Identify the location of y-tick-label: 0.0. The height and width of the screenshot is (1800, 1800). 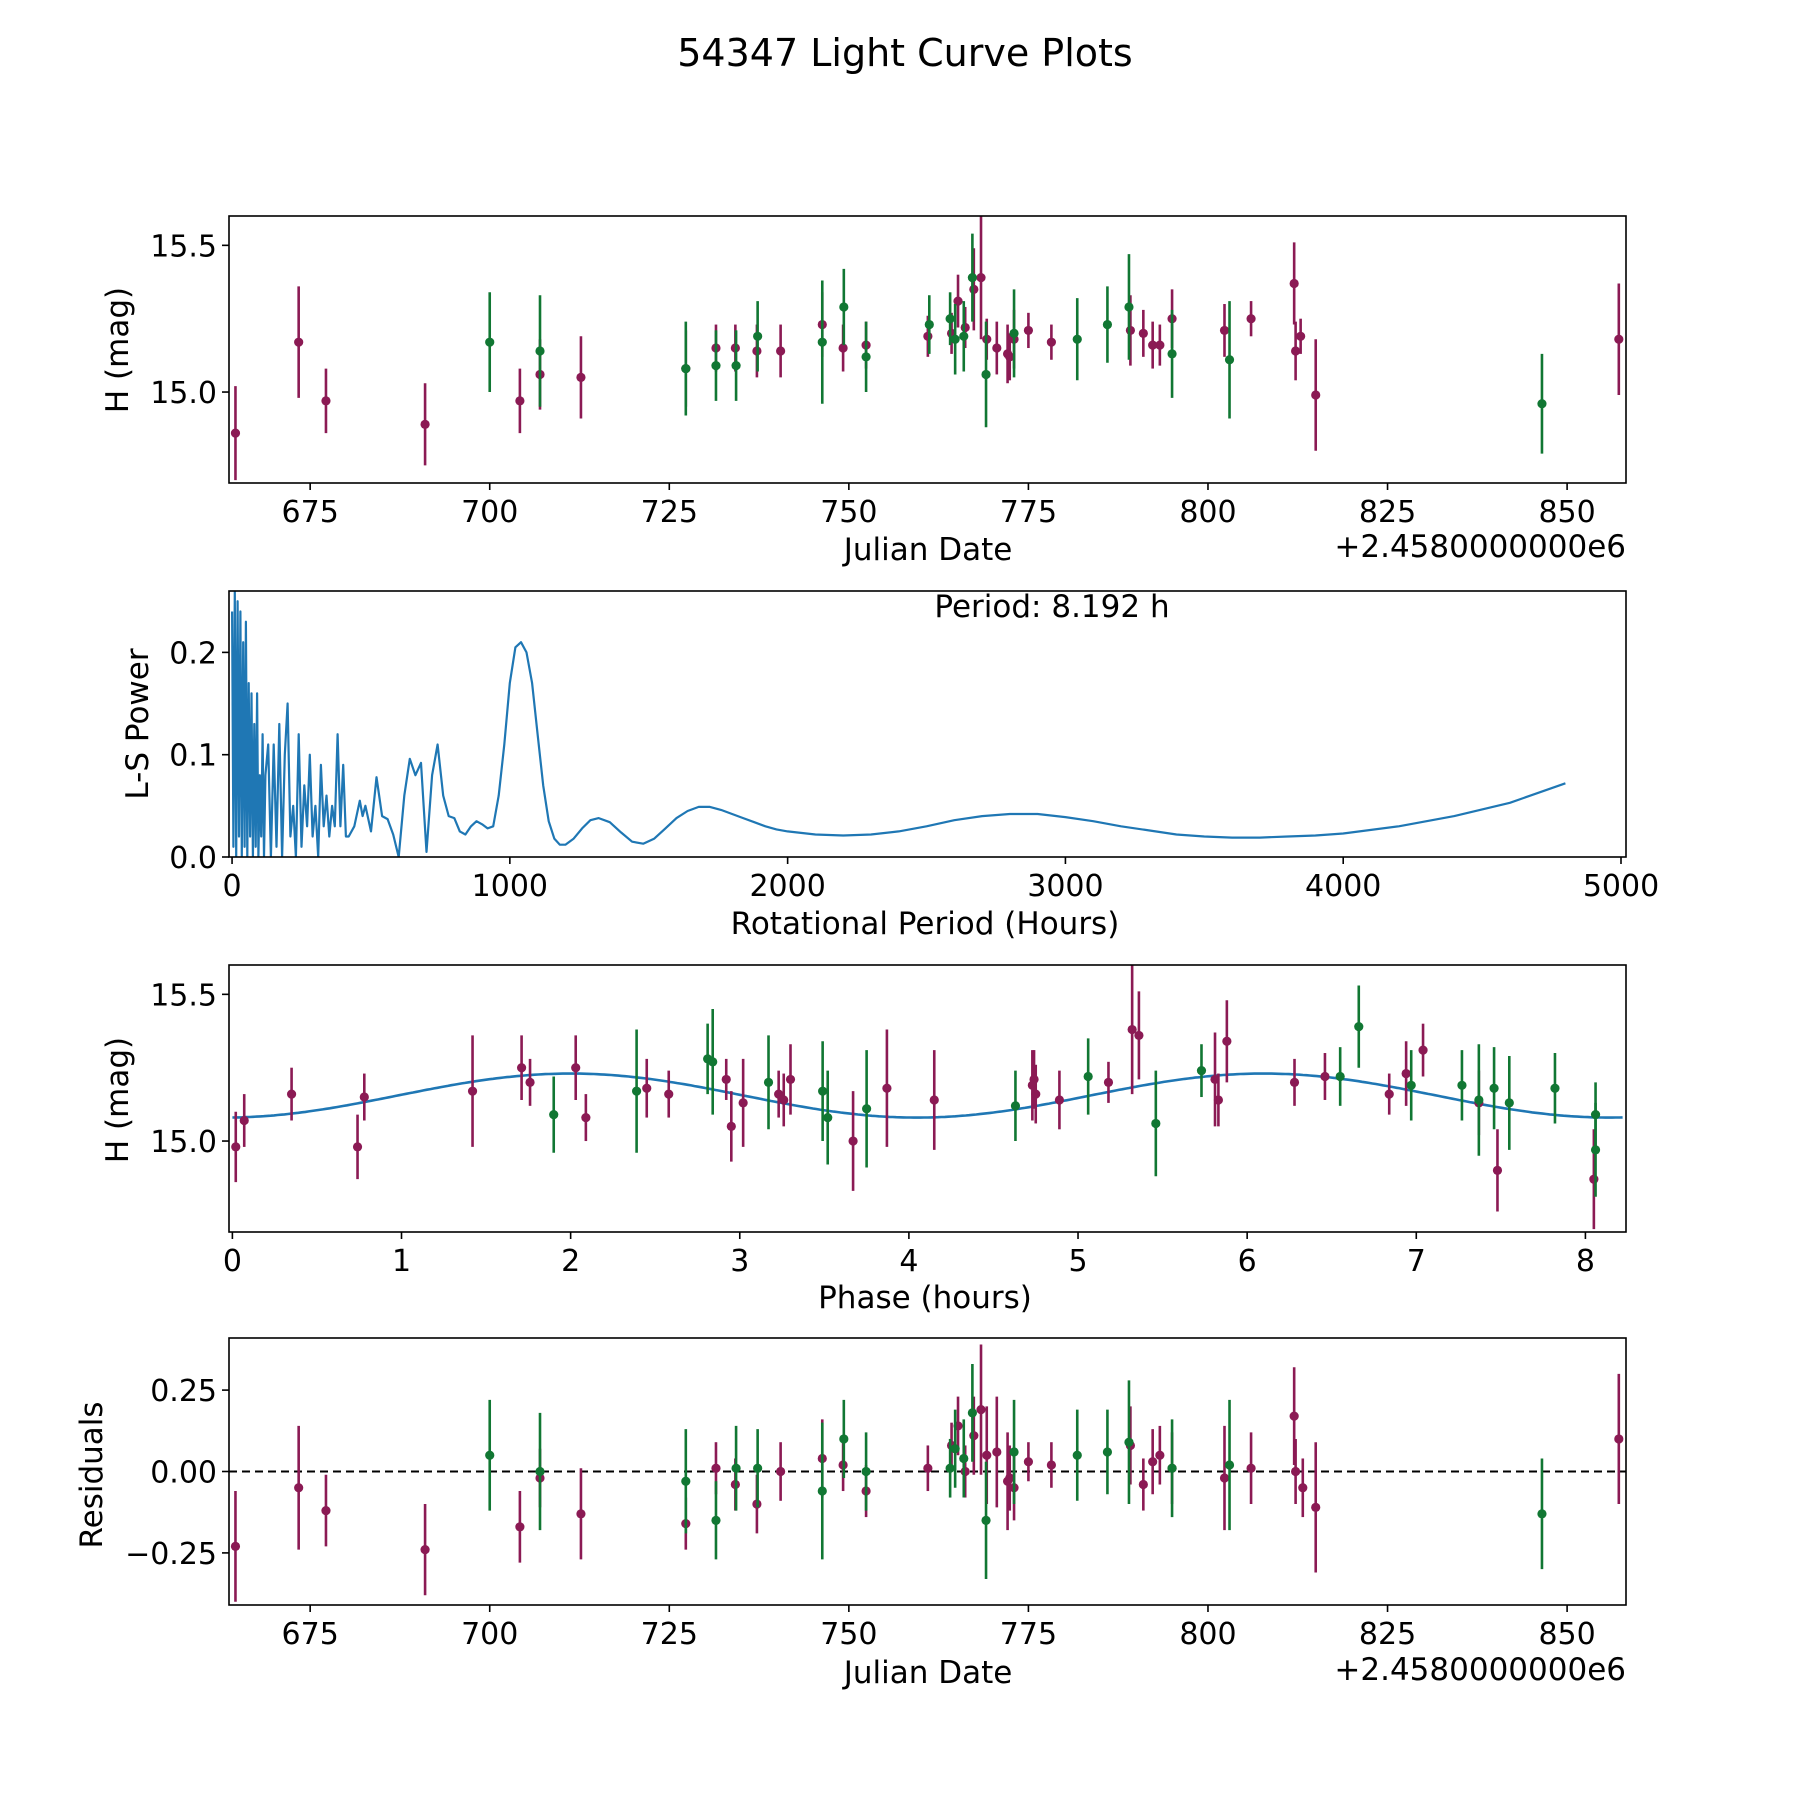
(193, 858).